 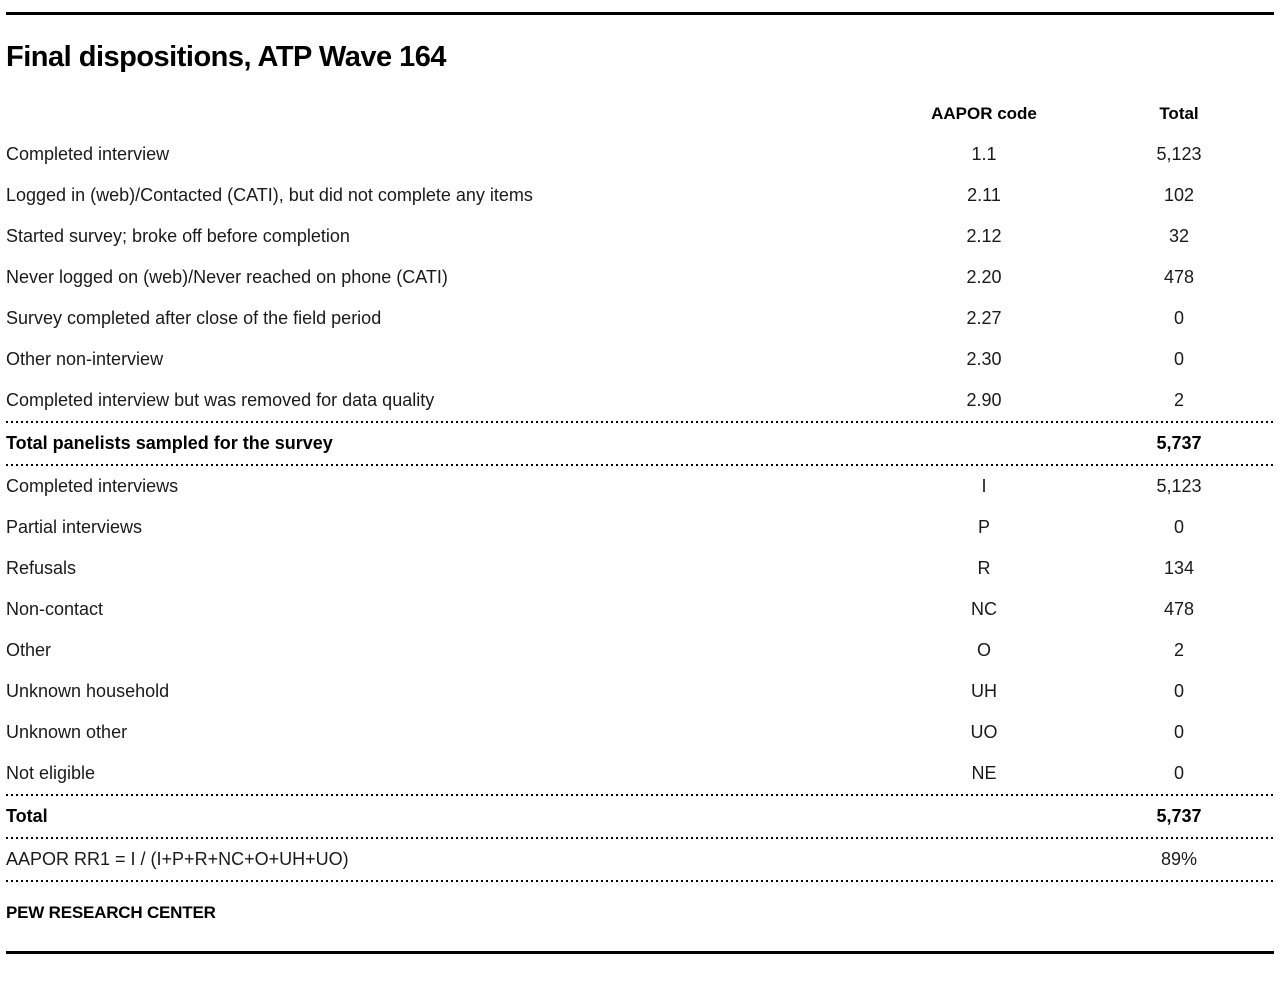 I want to click on row-label: Refusals, so click(x=41, y=568).